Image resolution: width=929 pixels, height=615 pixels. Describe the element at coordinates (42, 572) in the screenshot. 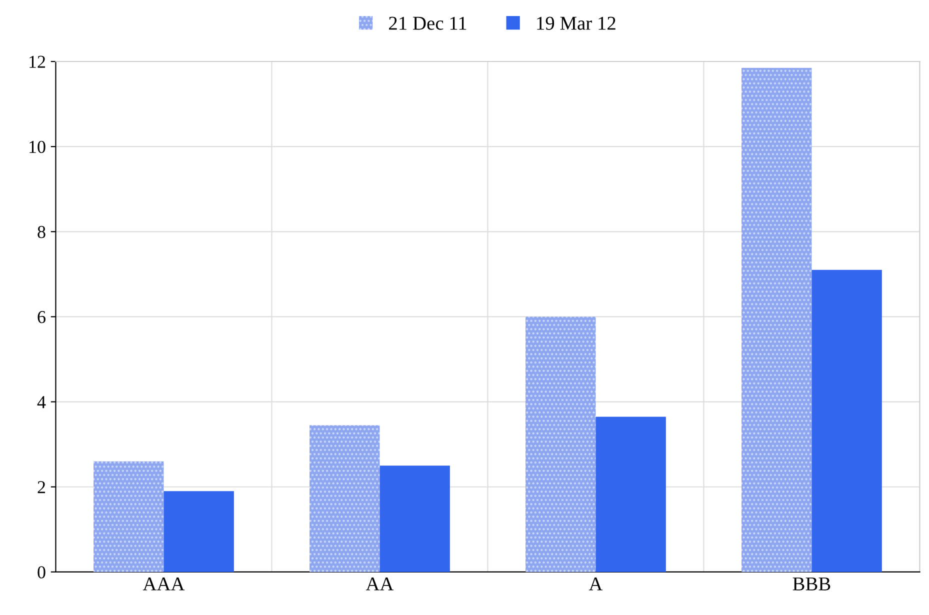

I see `y-tick-label: 0` at that location.